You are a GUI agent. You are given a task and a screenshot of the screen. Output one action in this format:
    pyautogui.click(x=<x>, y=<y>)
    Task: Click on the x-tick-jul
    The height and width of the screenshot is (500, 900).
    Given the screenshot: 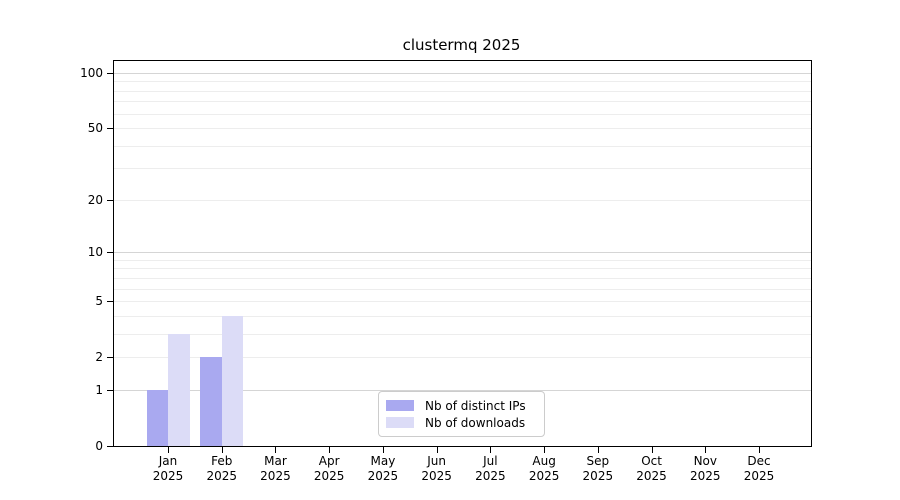 What is the action you would take?
    pyautogui.click(x=491, y=450)
    